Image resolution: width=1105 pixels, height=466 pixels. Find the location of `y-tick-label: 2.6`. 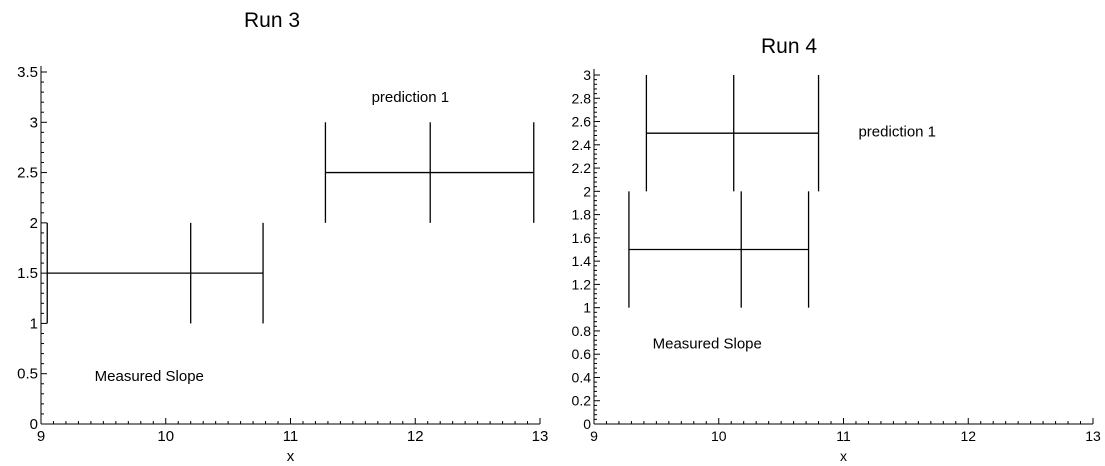

y-tick-label: 2.6 is located at coordinates (582, 122).